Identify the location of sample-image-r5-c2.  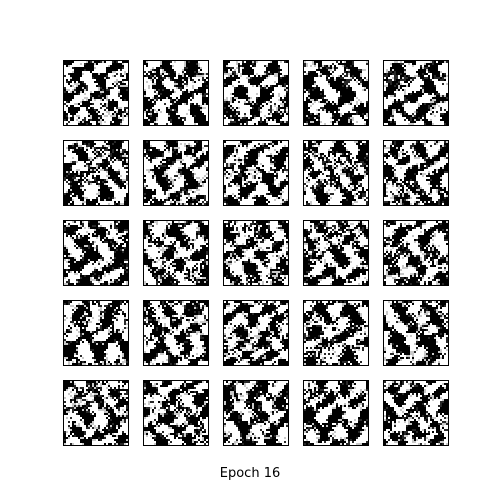
(176, 413).